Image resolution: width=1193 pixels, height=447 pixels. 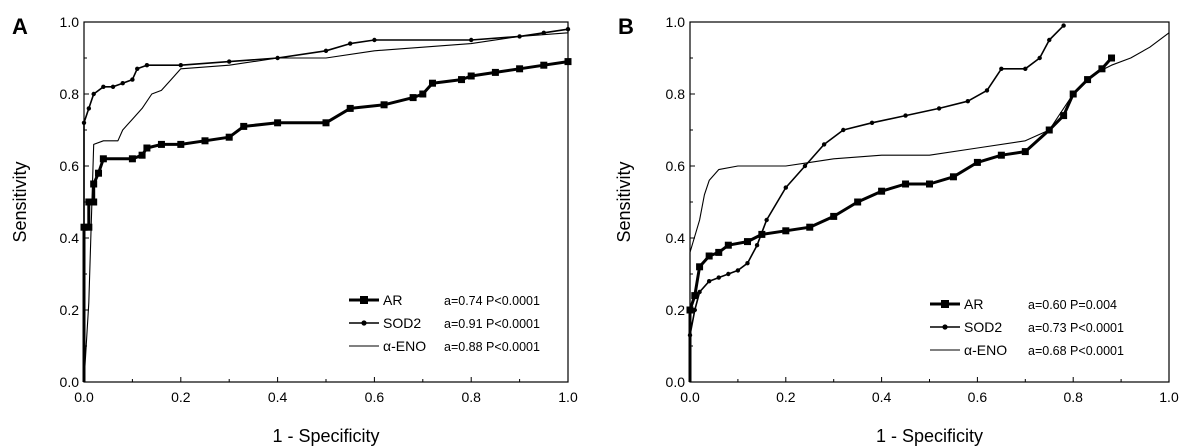 I want to click on x-tick-label: 0.4, so click(x=278, y=397).